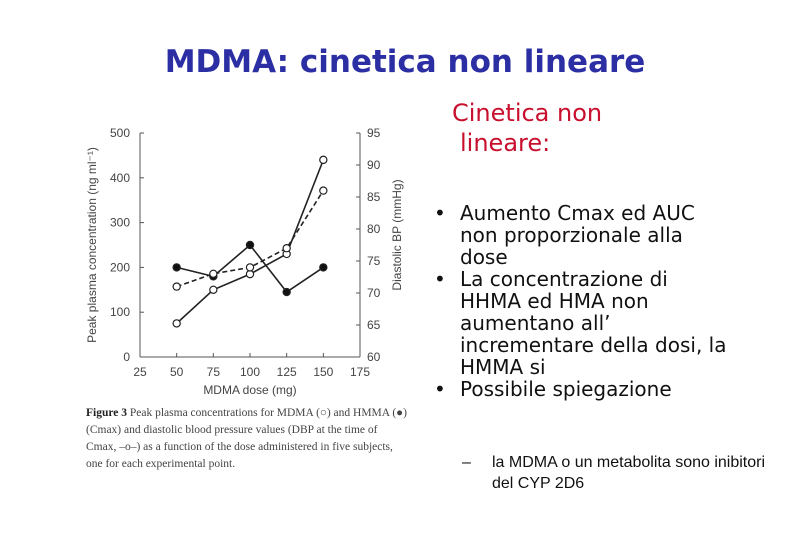 This screenshot has height=540, width=810. What do you see at coordinates (505, 143) in the screenshot?
I see `subtitle-line-2: lineare:` at bounding box center [505, 143].